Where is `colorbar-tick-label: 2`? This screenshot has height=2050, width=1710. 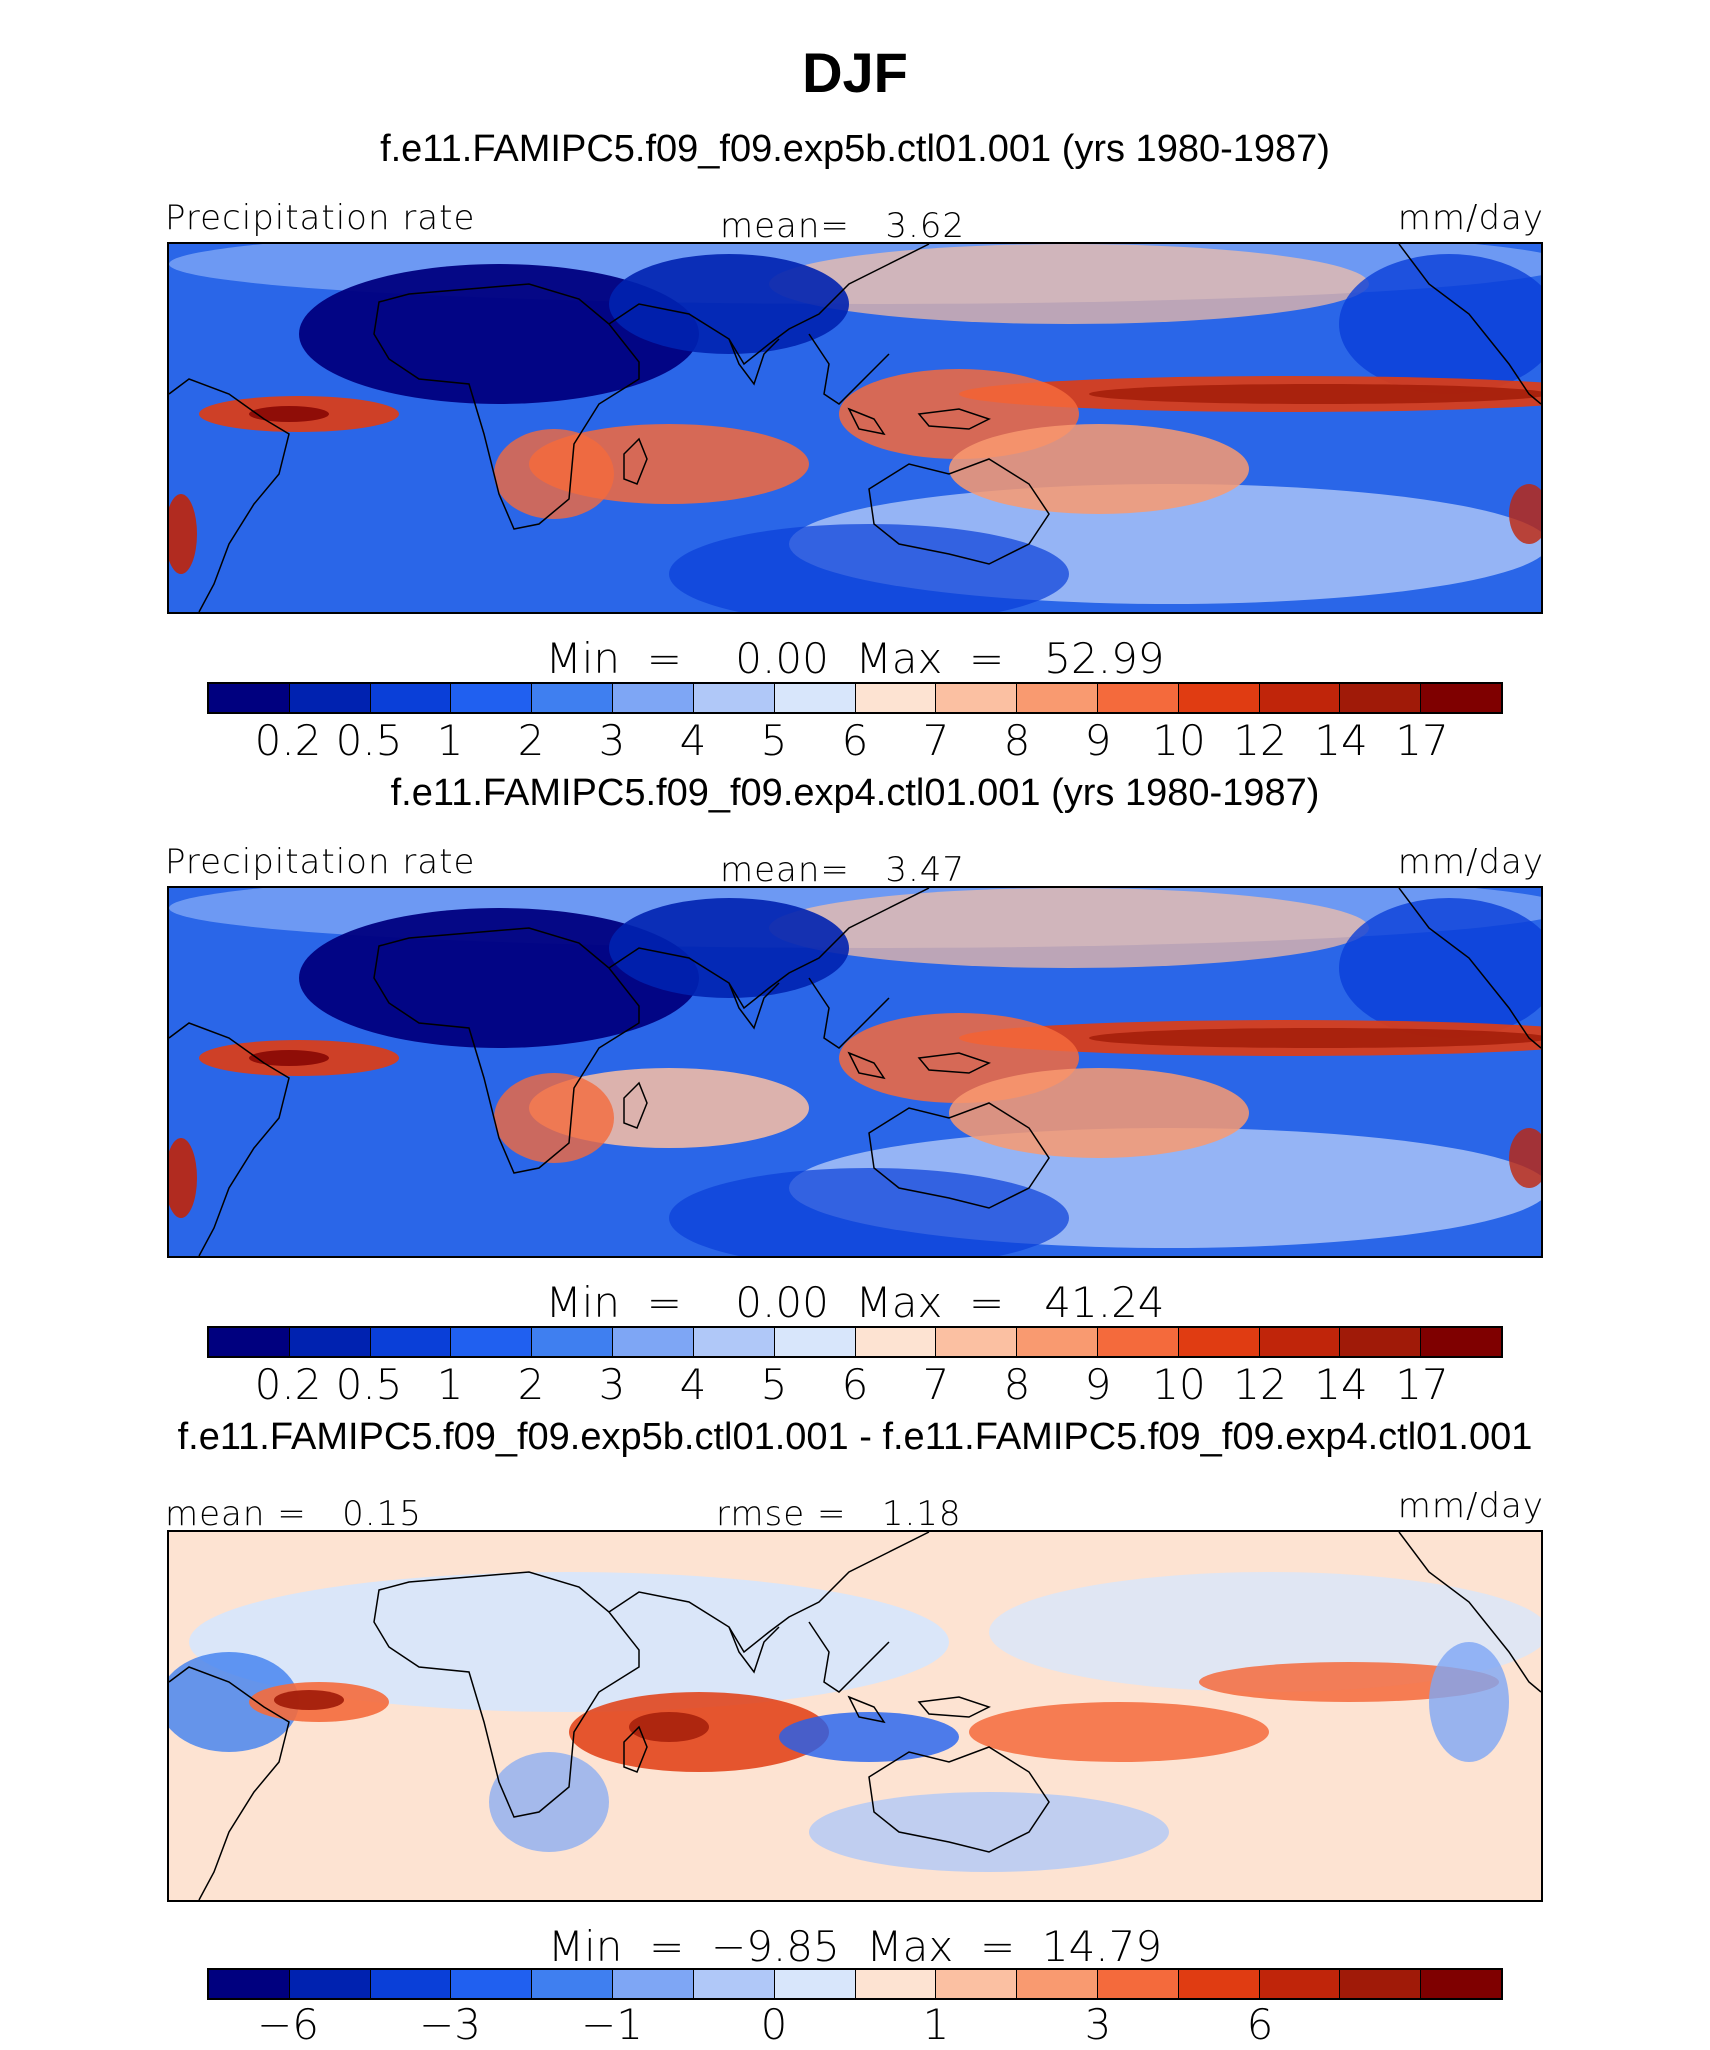 colorbar-tick-label: 2 is located at coordinates (531, 740).